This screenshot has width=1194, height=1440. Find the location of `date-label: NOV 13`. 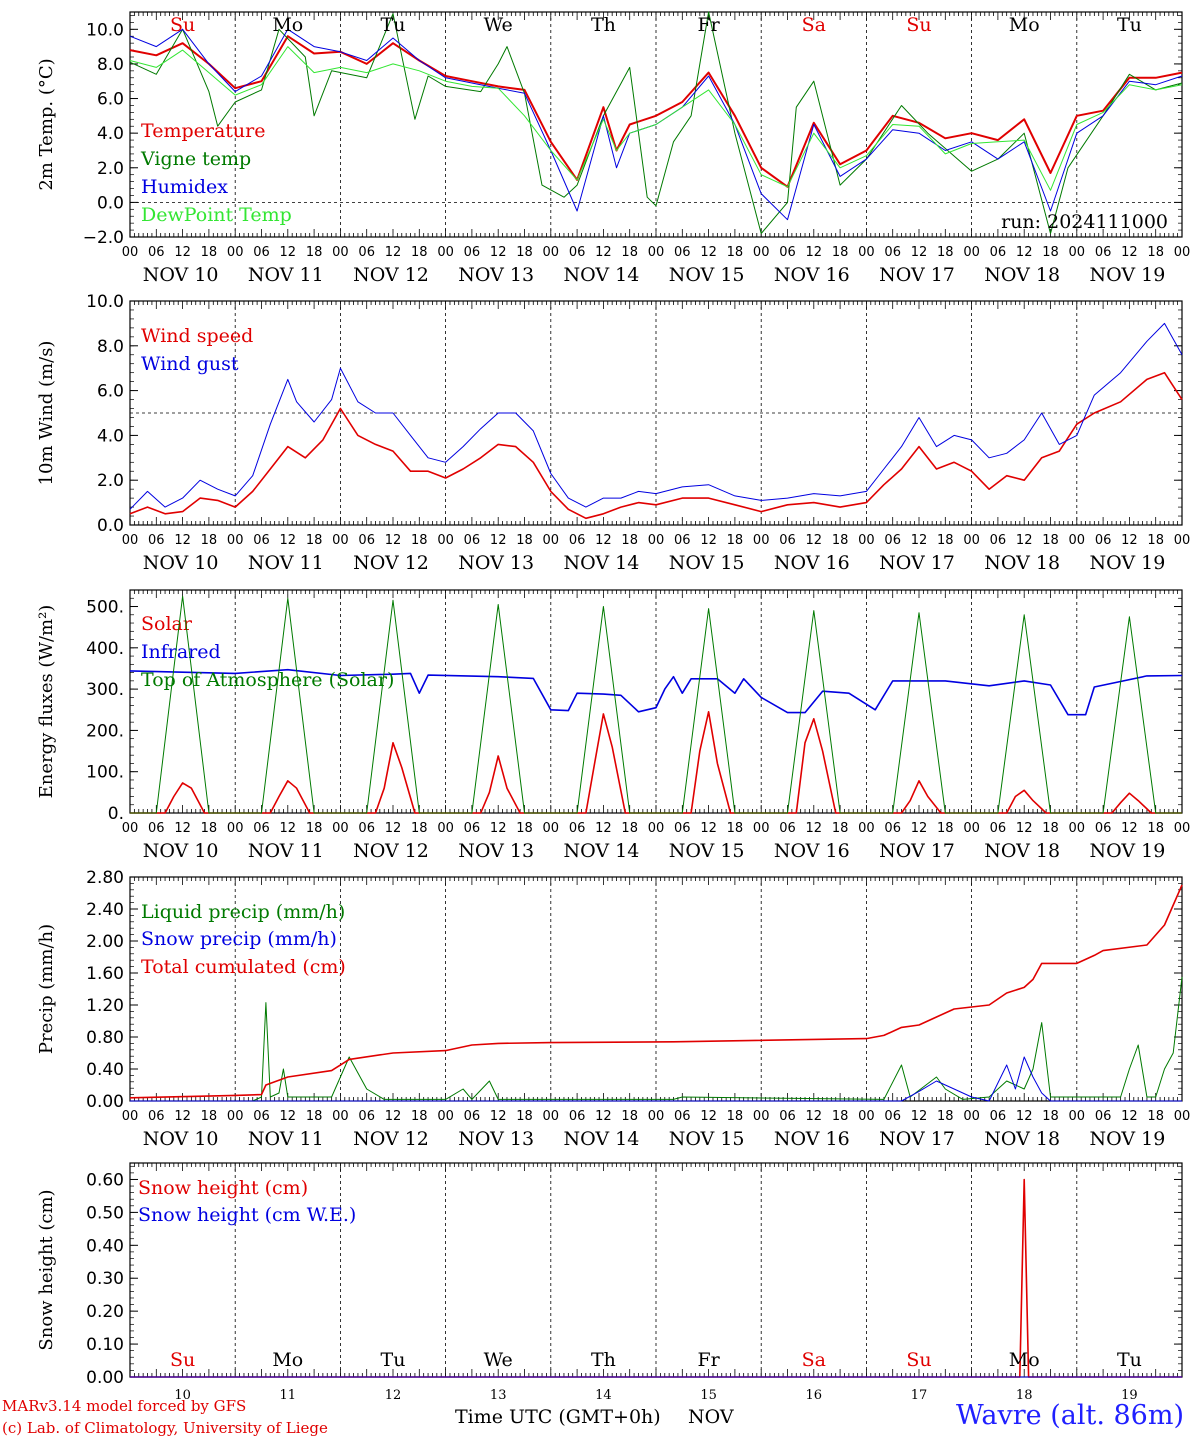

date-label: NOV 13 is located at coordinates (496, 851).